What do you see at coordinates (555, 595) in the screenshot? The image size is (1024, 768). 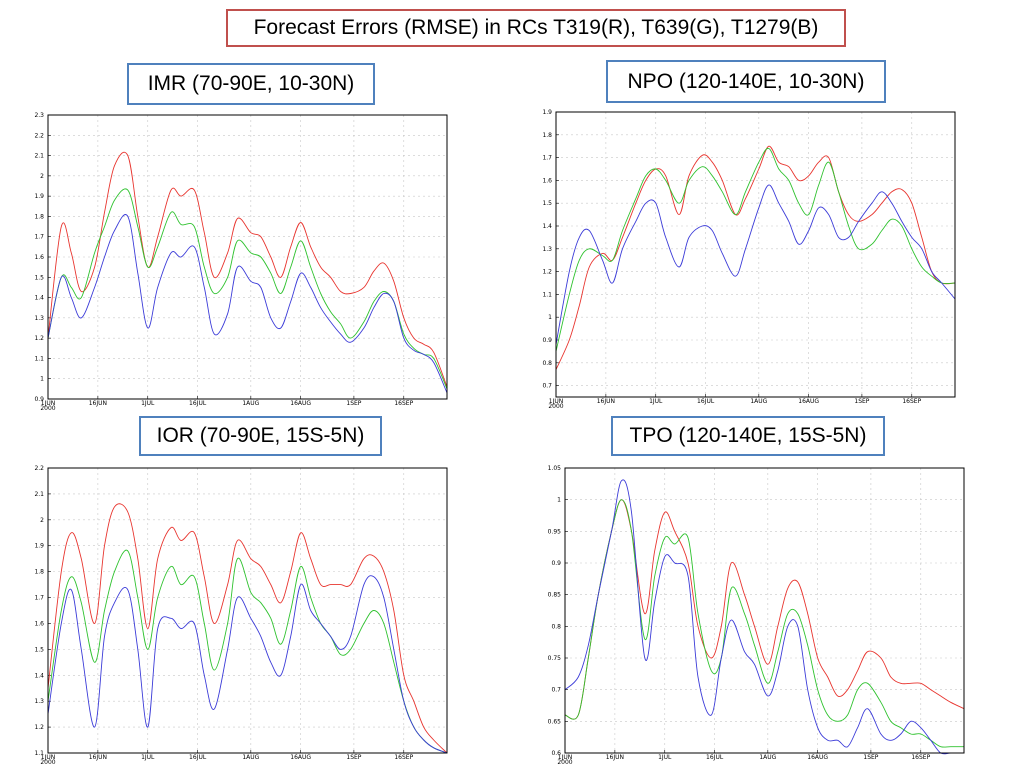 I see `y-tick-label: 0.85` at bounding box center [555, 595].